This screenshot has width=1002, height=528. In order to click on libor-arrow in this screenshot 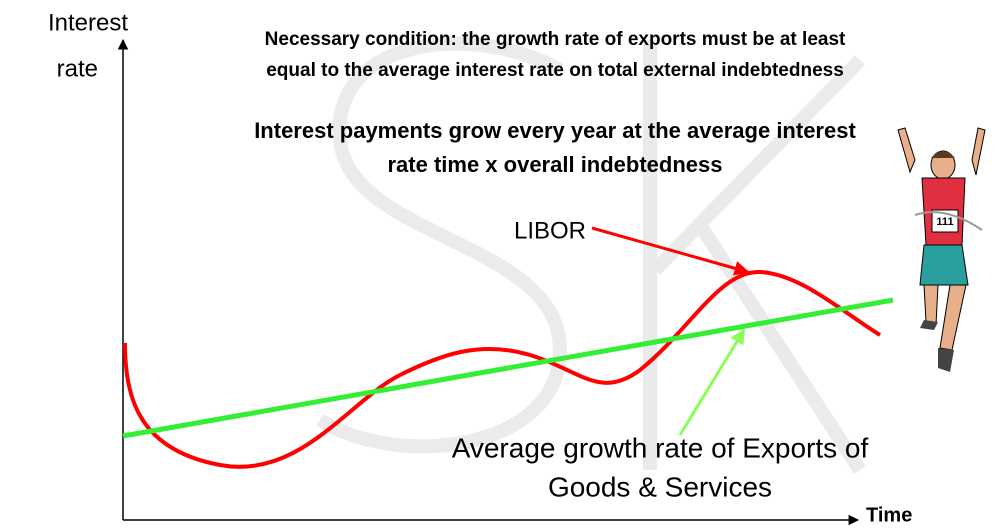, I will do `click(670, 251)`.